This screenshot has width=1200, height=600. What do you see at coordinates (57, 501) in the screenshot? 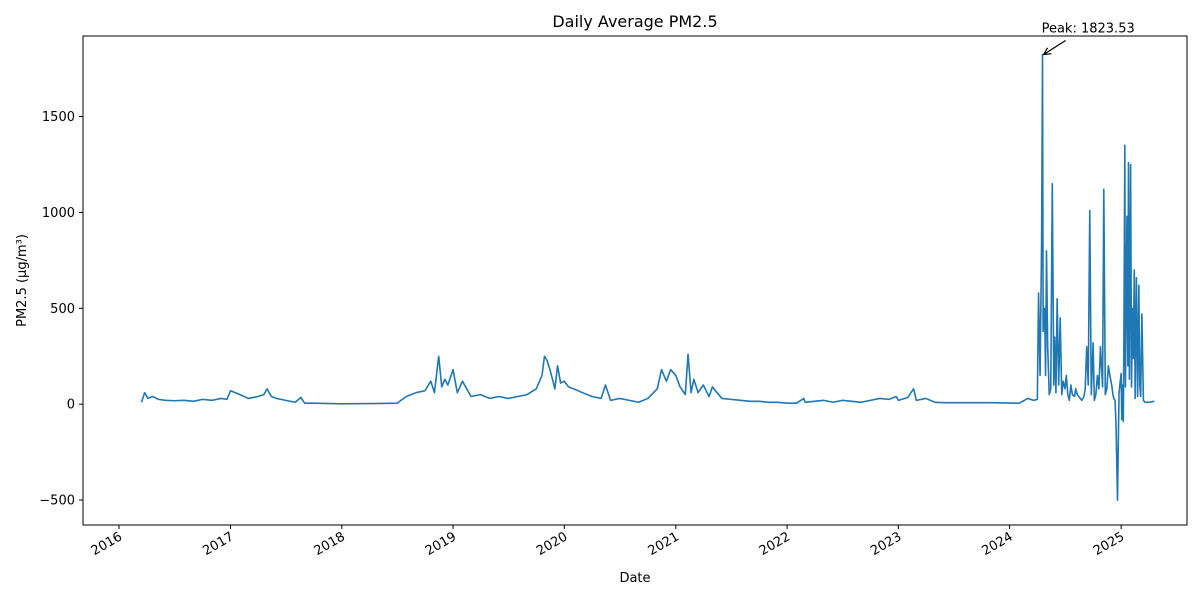
I see `y-tick-label: −500` at bounding box center [57, 501].